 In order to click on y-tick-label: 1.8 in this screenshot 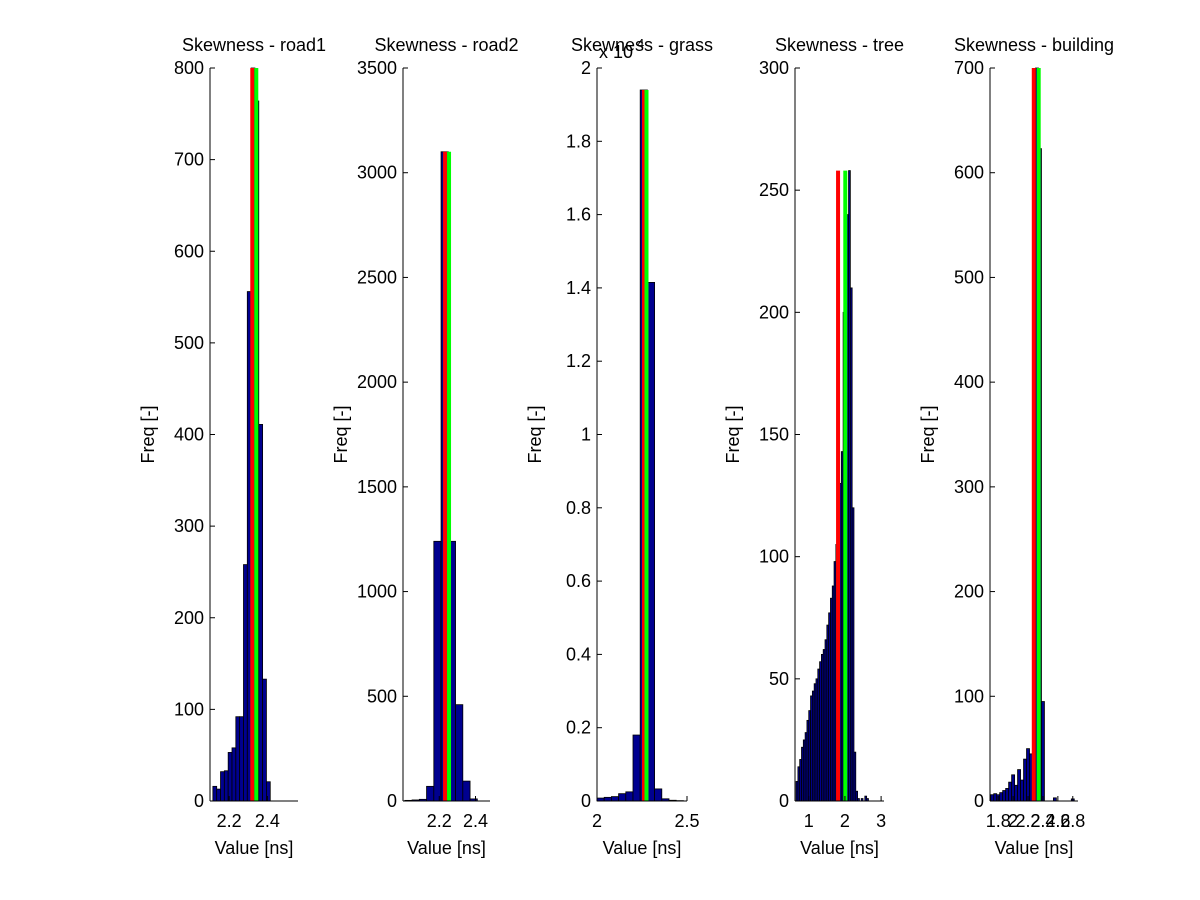, I will do `click(578, 141)`.